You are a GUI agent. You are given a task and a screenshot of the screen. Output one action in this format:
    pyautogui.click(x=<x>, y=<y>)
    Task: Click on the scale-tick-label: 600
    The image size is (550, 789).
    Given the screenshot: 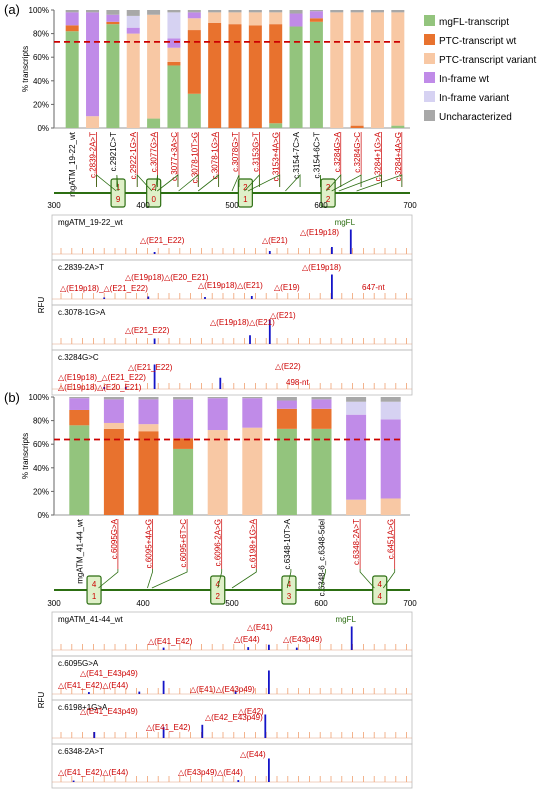 What is the action you would take?
    pyautogui.click(x=321, y=603)
    